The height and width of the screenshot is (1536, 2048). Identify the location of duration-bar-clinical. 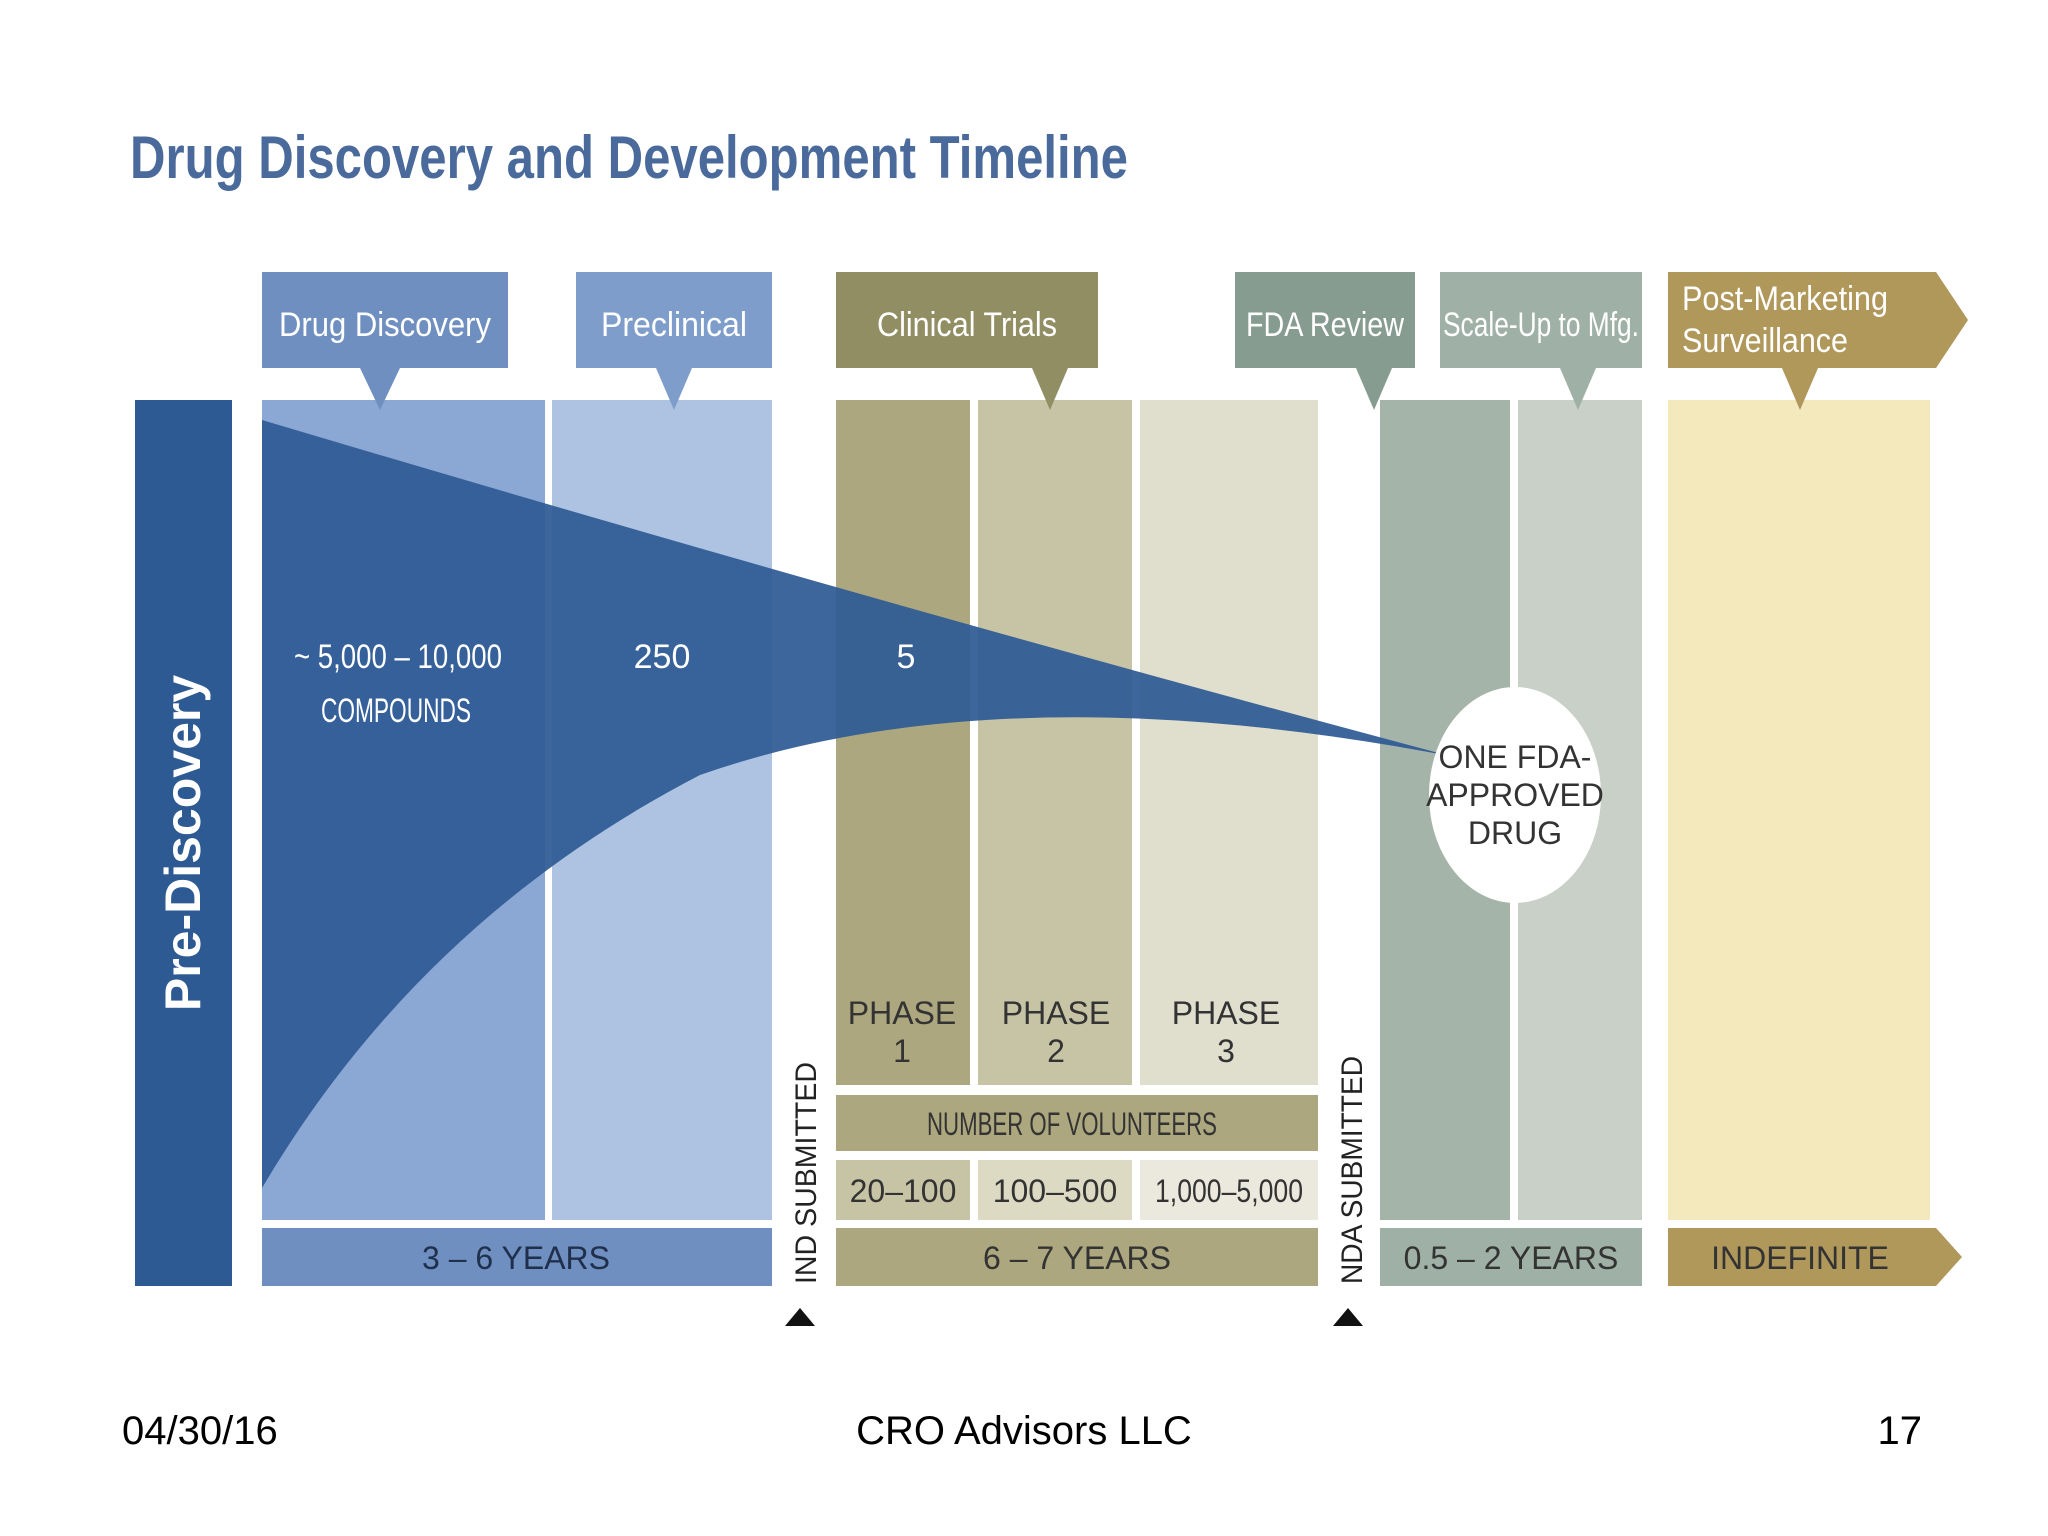
(1077, 1257).